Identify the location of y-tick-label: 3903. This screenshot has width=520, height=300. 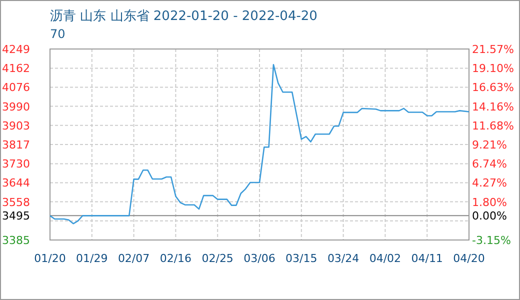
(16, 125).